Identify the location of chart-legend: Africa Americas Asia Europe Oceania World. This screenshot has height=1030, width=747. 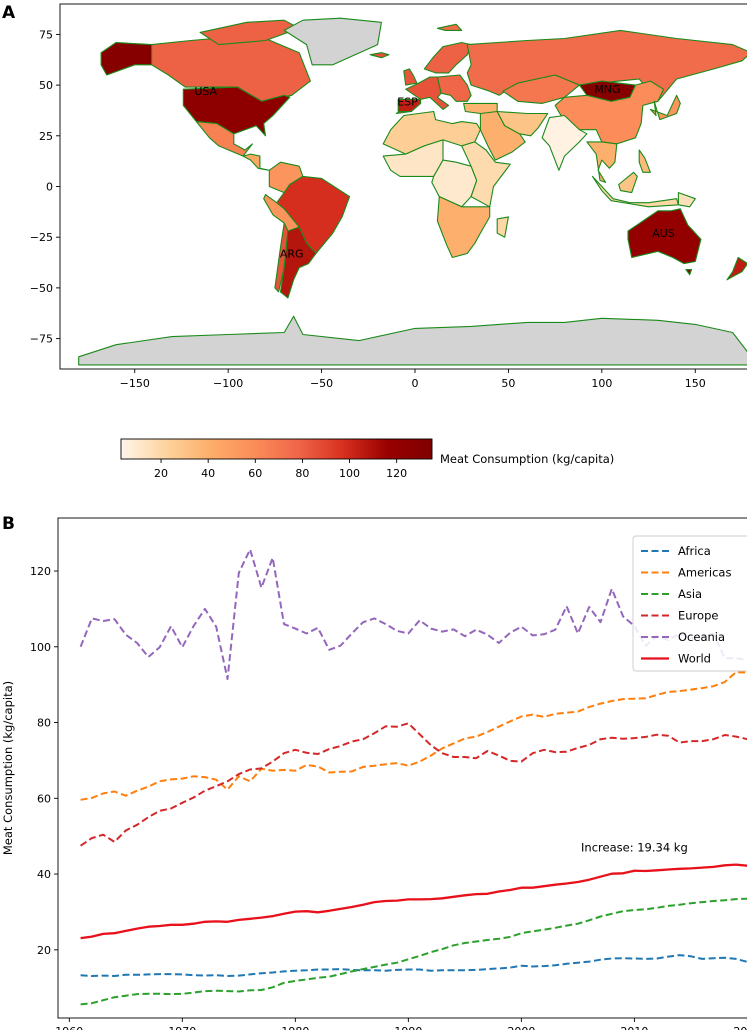
(689, 603).